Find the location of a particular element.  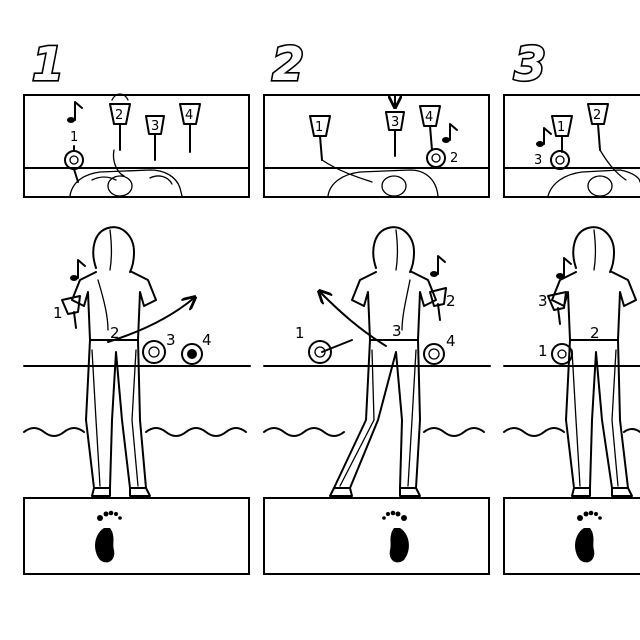

step-number: 3 is located at coordinates (530, 64).